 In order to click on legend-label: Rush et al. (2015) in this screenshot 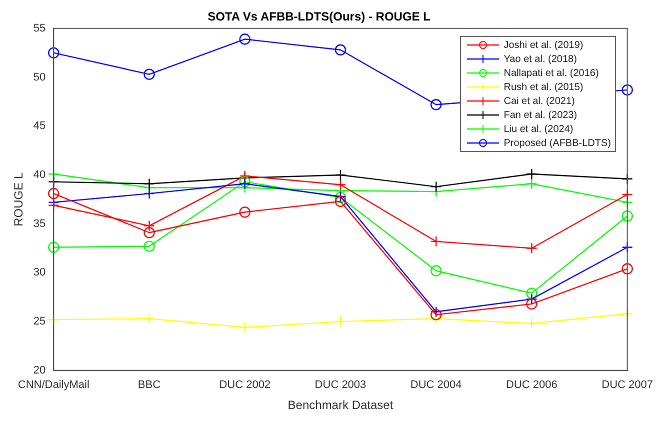, I will do `click(544, 87)`.